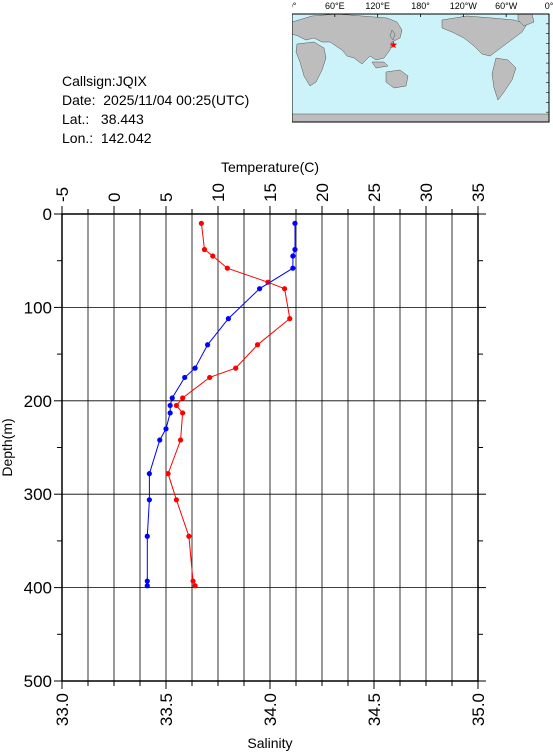  What do you see at coordinates (38, 494) in the screenshot?
I see `depth-tick-label: 300` at bounding box center [38, 494].